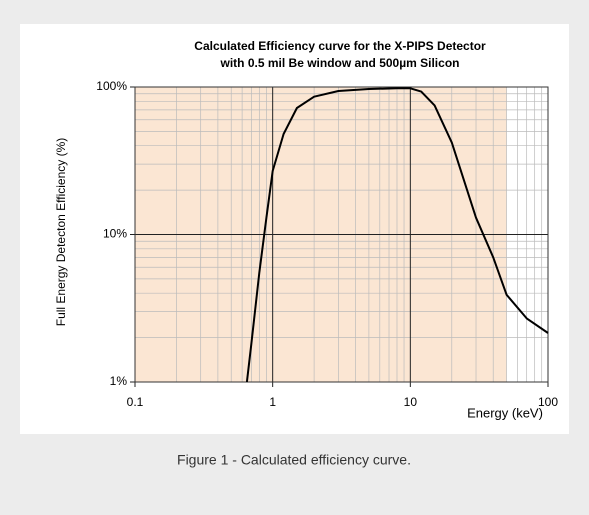  Describe the element at coordinates (135, 402) in the screenshot. I see `x-tick-label: 0.1` at that location.